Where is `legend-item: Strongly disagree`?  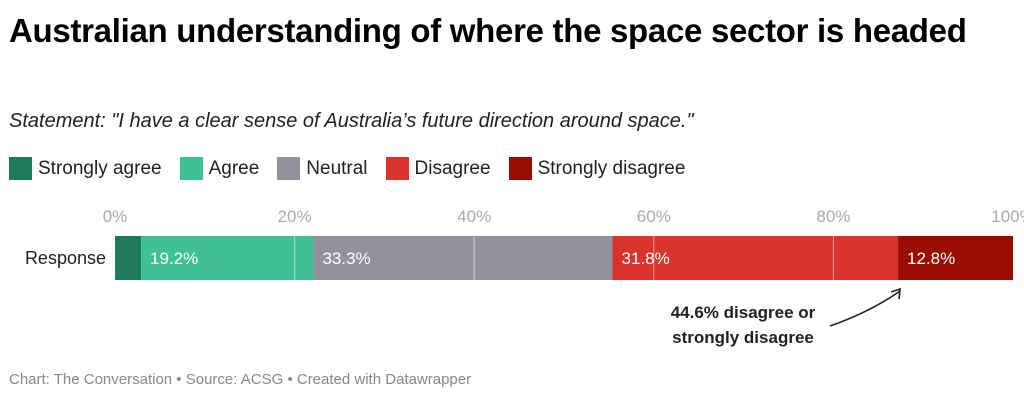
legend-item: Strongly disagree is located at coordinates (597, 168).